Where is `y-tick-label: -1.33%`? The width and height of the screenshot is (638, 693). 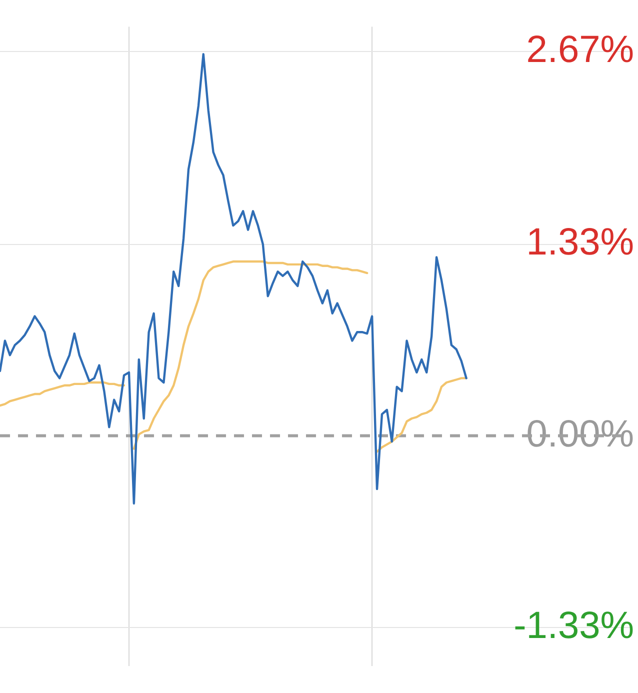 y-tick-label: -1.33% is located at coordinates (574, 625).